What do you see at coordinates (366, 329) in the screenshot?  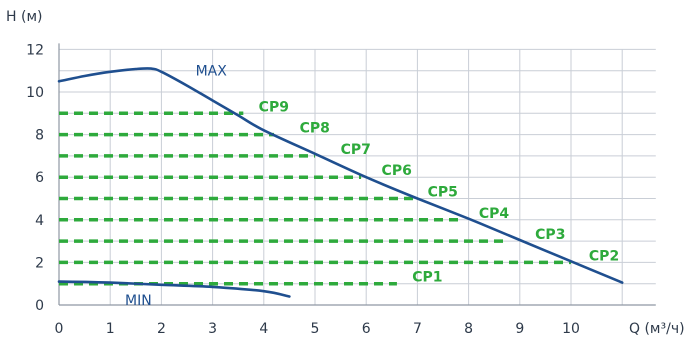 I see `x-tick-label: 6` at bounding box center [366, 329].